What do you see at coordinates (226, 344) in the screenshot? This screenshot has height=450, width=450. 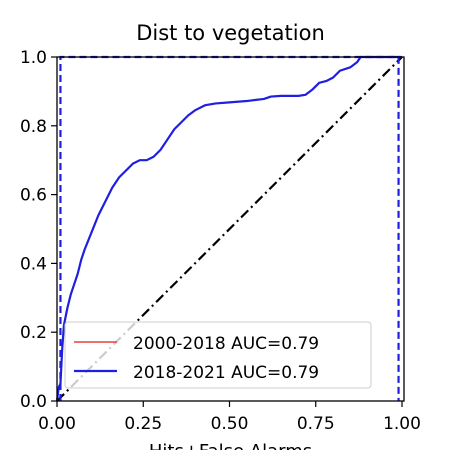 I see `legend-entry: 2000-2018 AUC=0.79` at bounding box center [226, 344].